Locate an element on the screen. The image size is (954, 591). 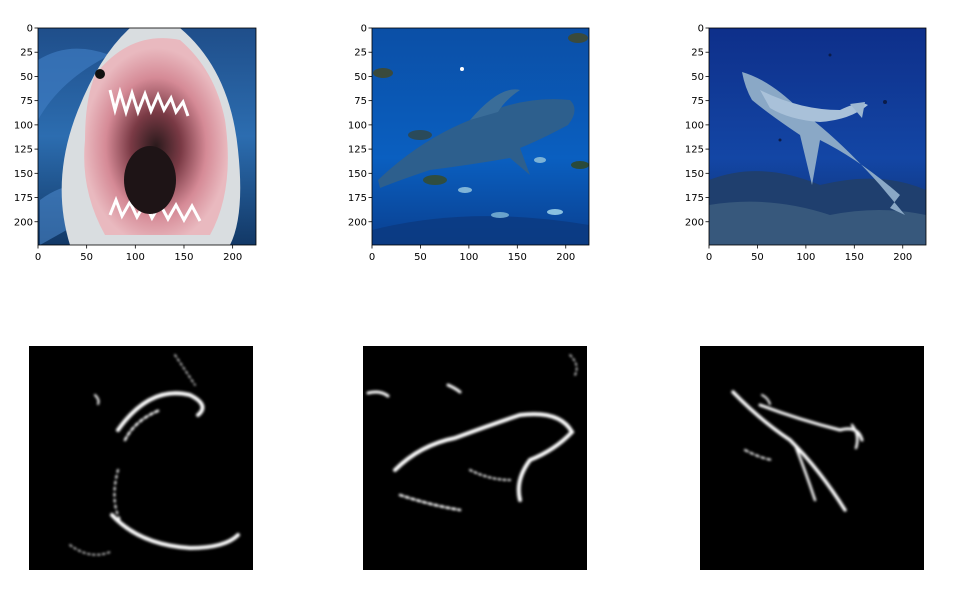
axes-3: 0 50 100 150 200 0 25 50 75 100 125 150 175 200 is located at coordinates (806, 143).